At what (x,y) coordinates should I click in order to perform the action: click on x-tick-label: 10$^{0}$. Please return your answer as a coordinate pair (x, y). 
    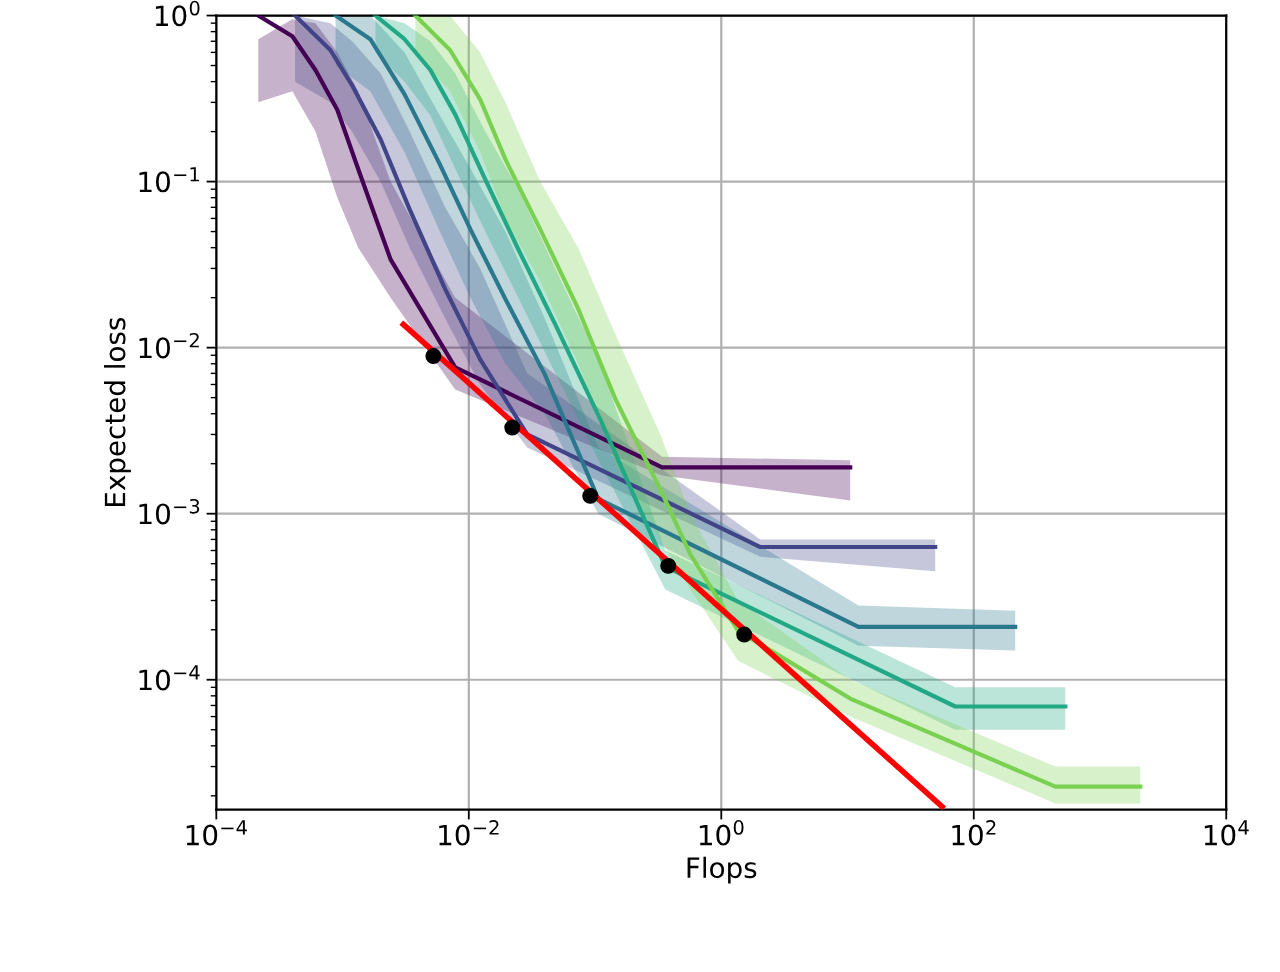
    Looking at the image, I should click on (721, 833).